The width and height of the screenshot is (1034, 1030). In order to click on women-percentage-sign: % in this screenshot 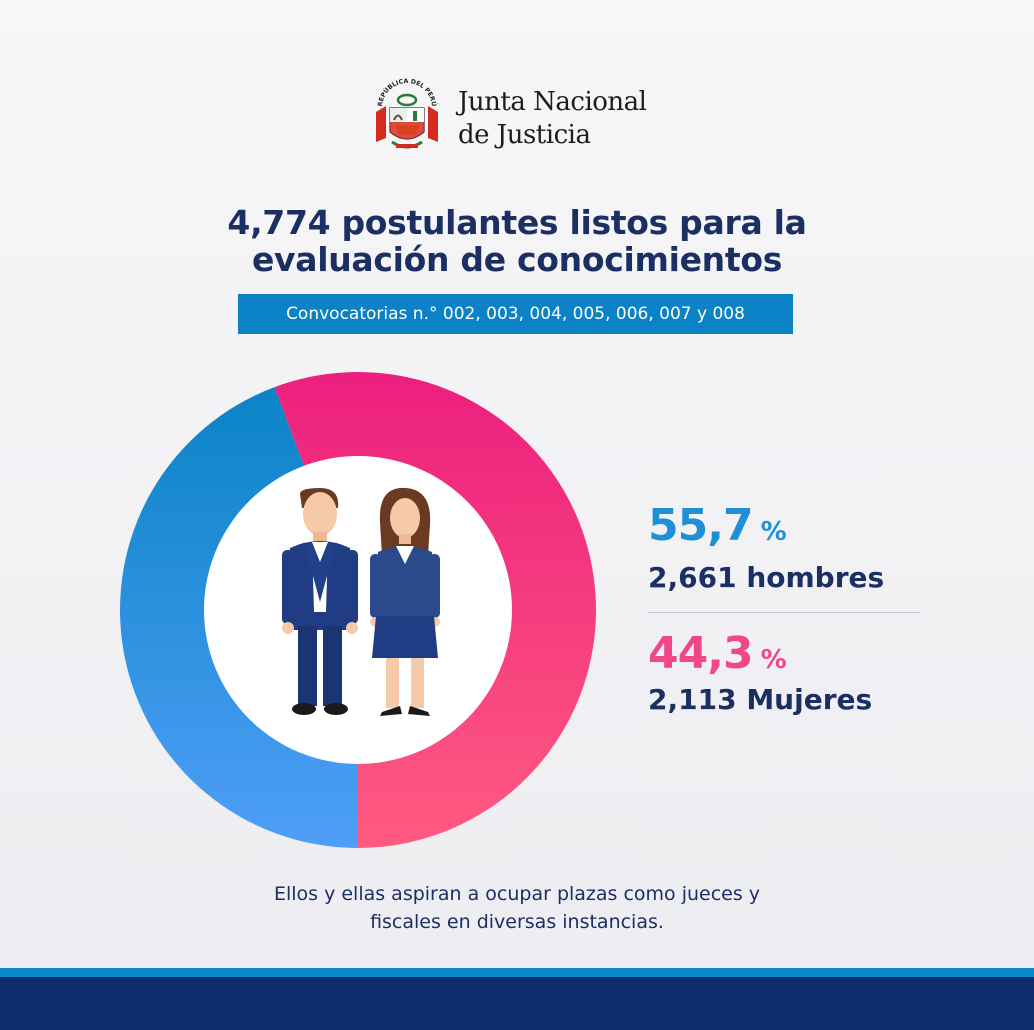, I will do `click(773, 660)`.